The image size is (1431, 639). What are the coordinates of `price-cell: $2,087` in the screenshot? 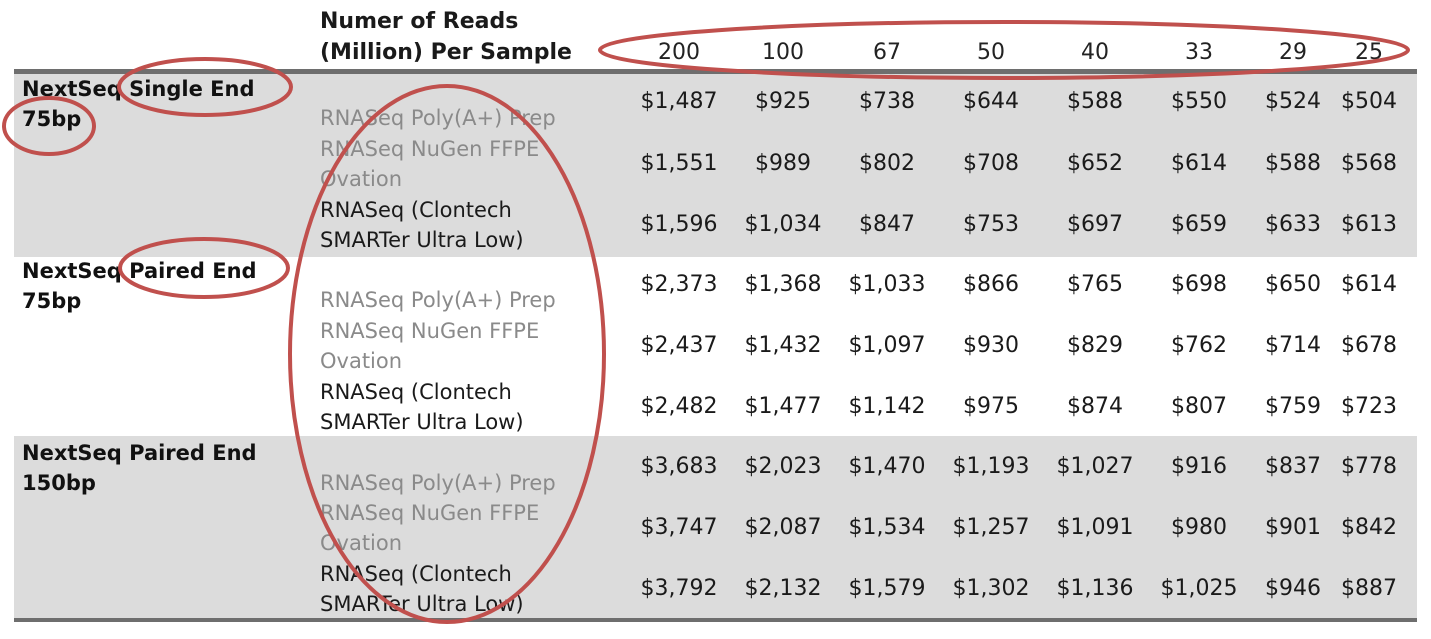 It's located at (783, 527).